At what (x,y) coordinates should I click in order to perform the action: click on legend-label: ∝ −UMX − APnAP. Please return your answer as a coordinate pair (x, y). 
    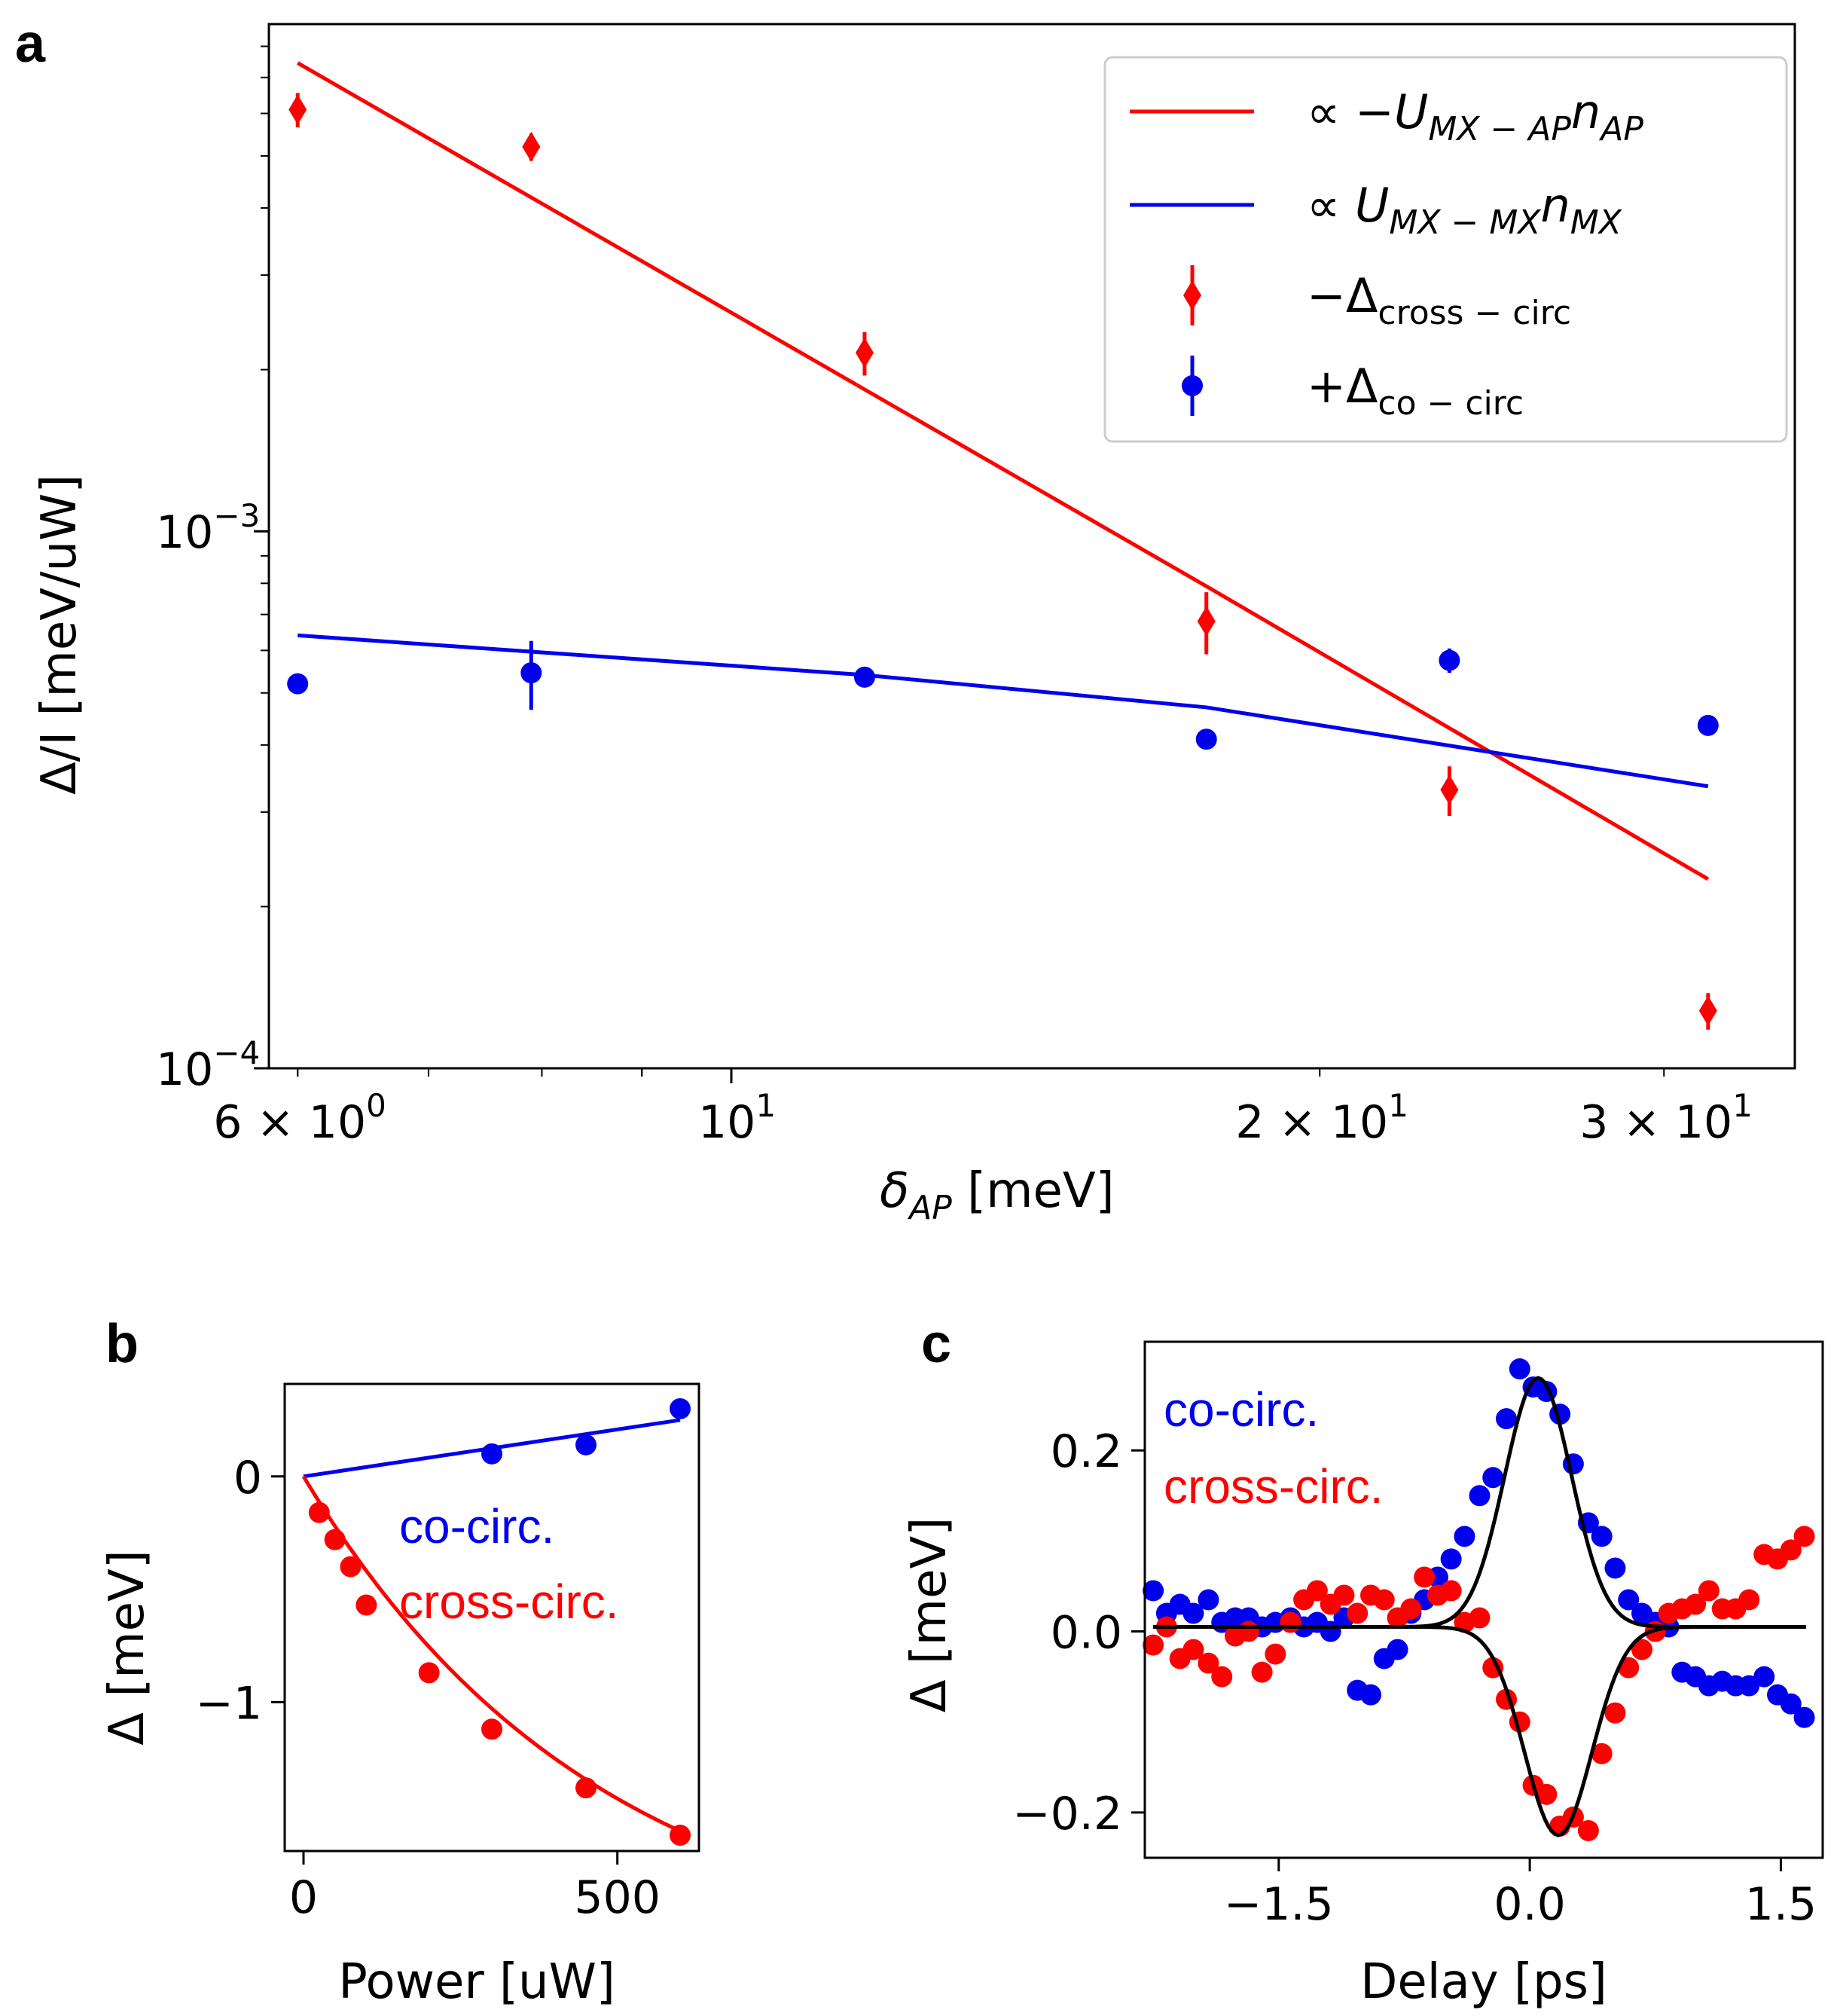
    Looking at the image, I should click on (1475, 116).